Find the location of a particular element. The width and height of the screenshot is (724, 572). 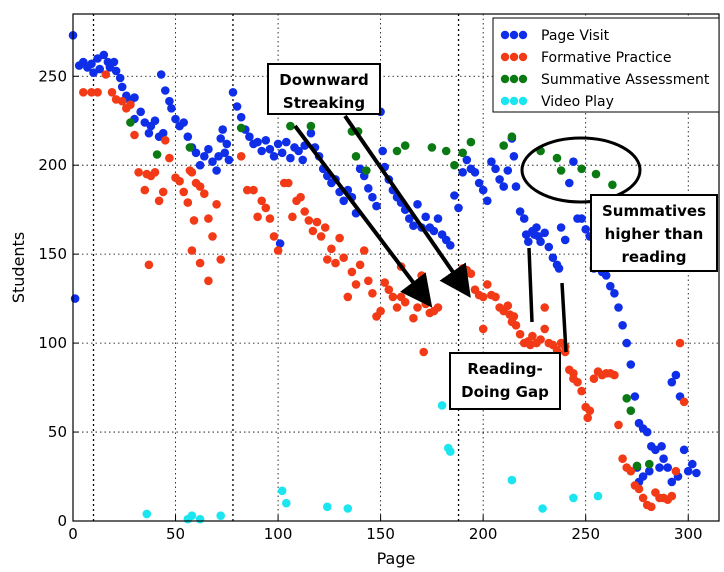

annotation-downward-streaking-text: Streaking is located at coordinates (324, 103).